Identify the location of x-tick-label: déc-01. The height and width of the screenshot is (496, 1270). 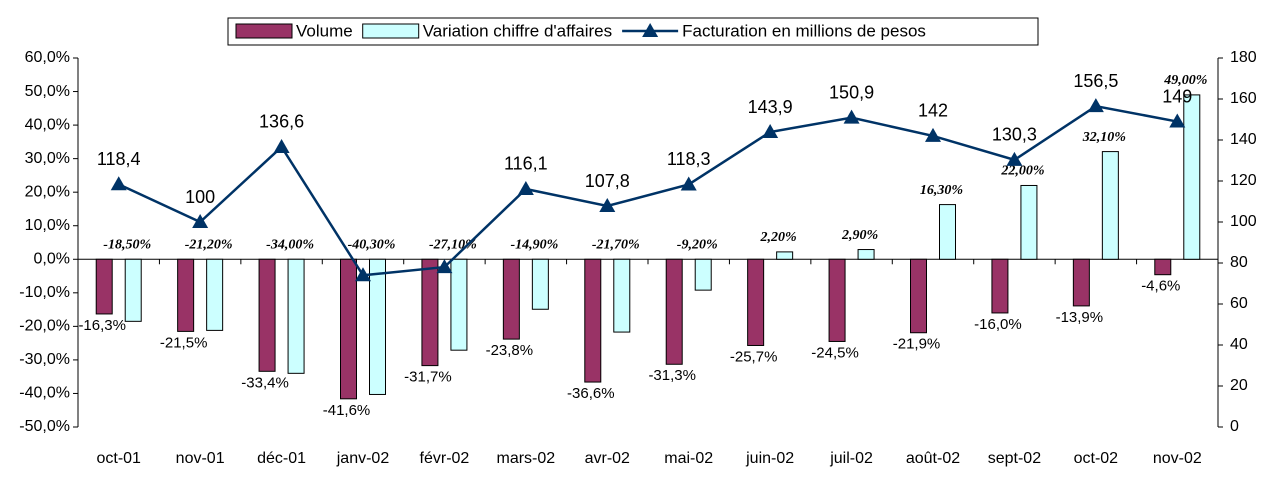
(281, 458).